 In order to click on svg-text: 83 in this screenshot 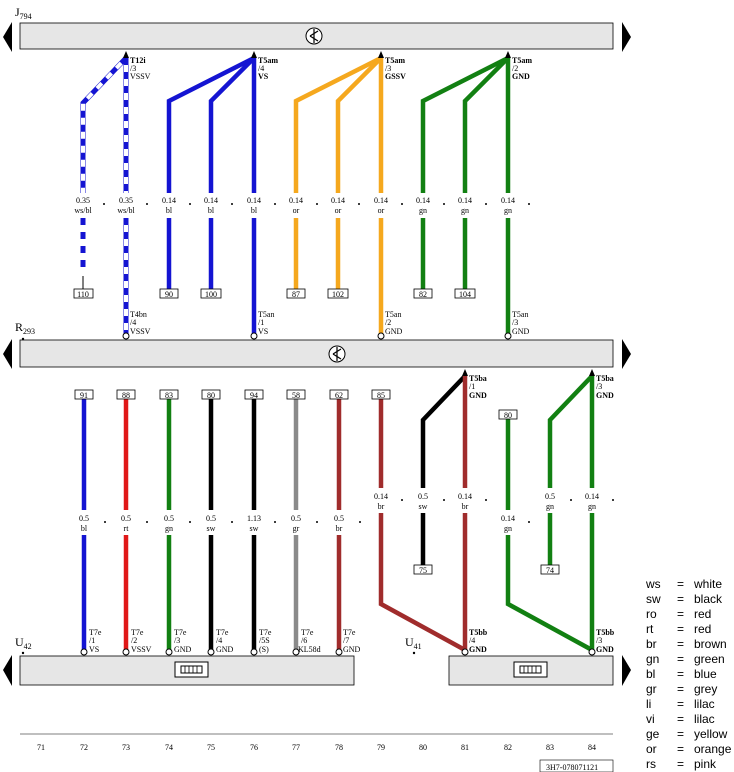, I will do `click(550, 747)`.